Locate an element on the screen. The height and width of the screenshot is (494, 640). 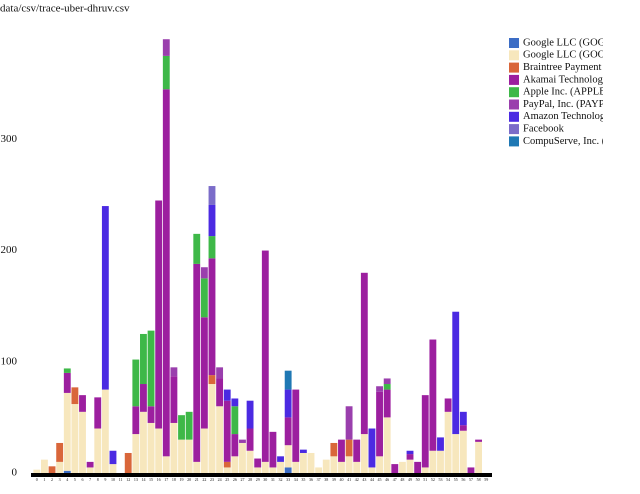
x-tick-label: 9 is located at coordinates (105, 479).